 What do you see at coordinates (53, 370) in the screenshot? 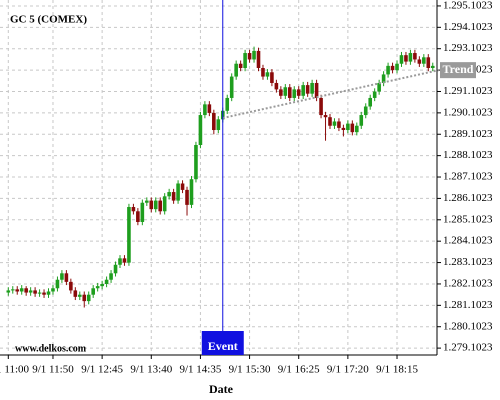
I see `x-tick-label: 9/1 11:50` at bounding box center [53, 370].